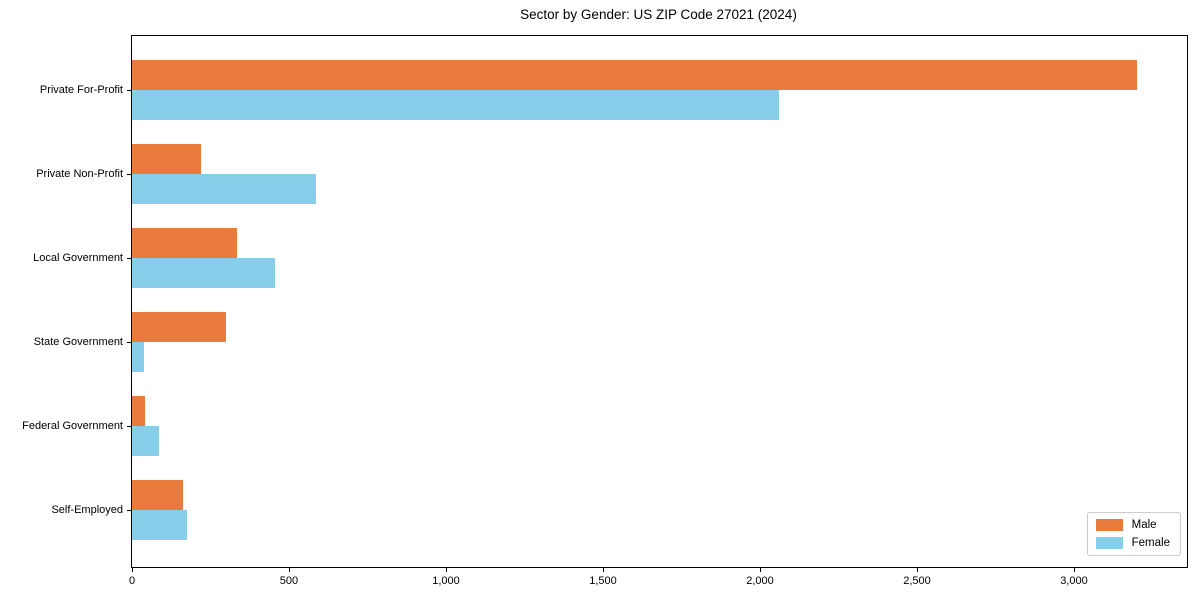 The height and width of the screenshot is (600, 1200). Describe the element at coordinates (79, 173) in the screenshot. I see `y-tick-label: Private Non-Profit` at that location.